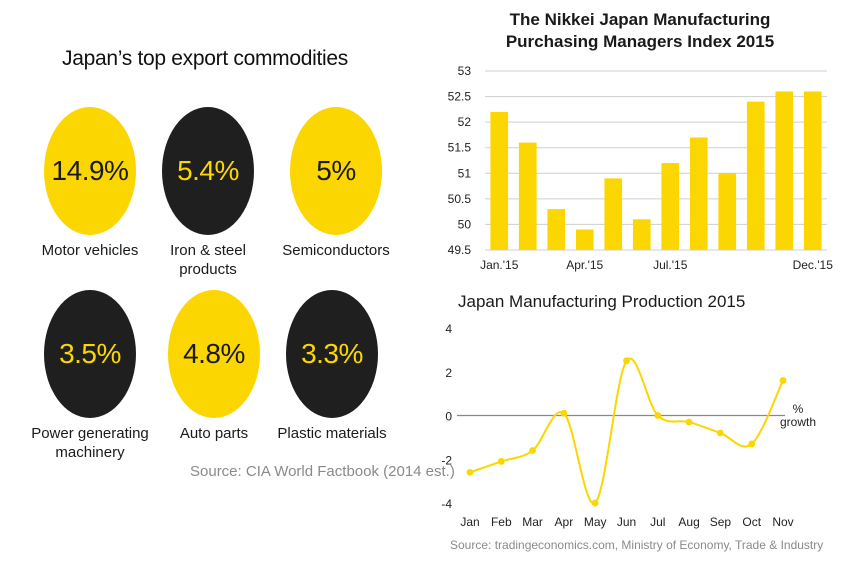 Image resolution: width=850 pixels, height=567 pixels. I want to click on production-unit-label-line2: growth, so click(798, 422).